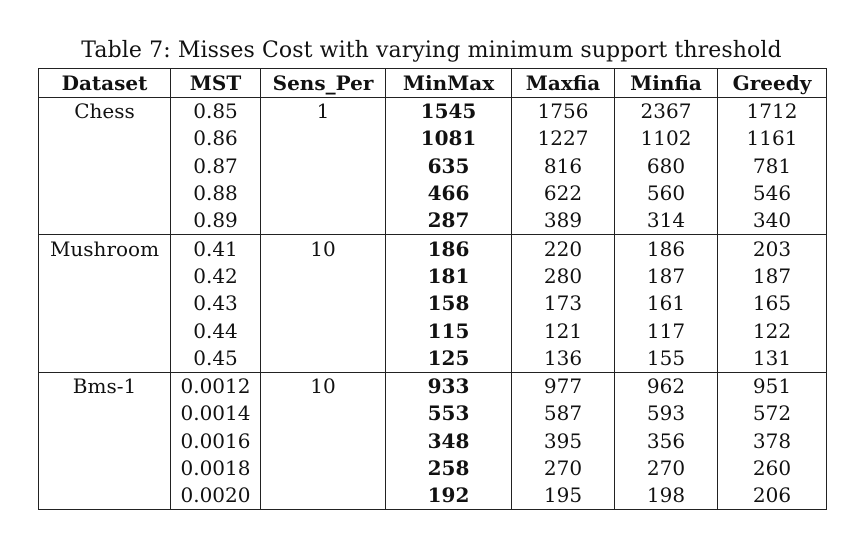  Describe the element at coordinates (323, 111) in the screenshot. I see `cell-sens-per: 1` at that location.